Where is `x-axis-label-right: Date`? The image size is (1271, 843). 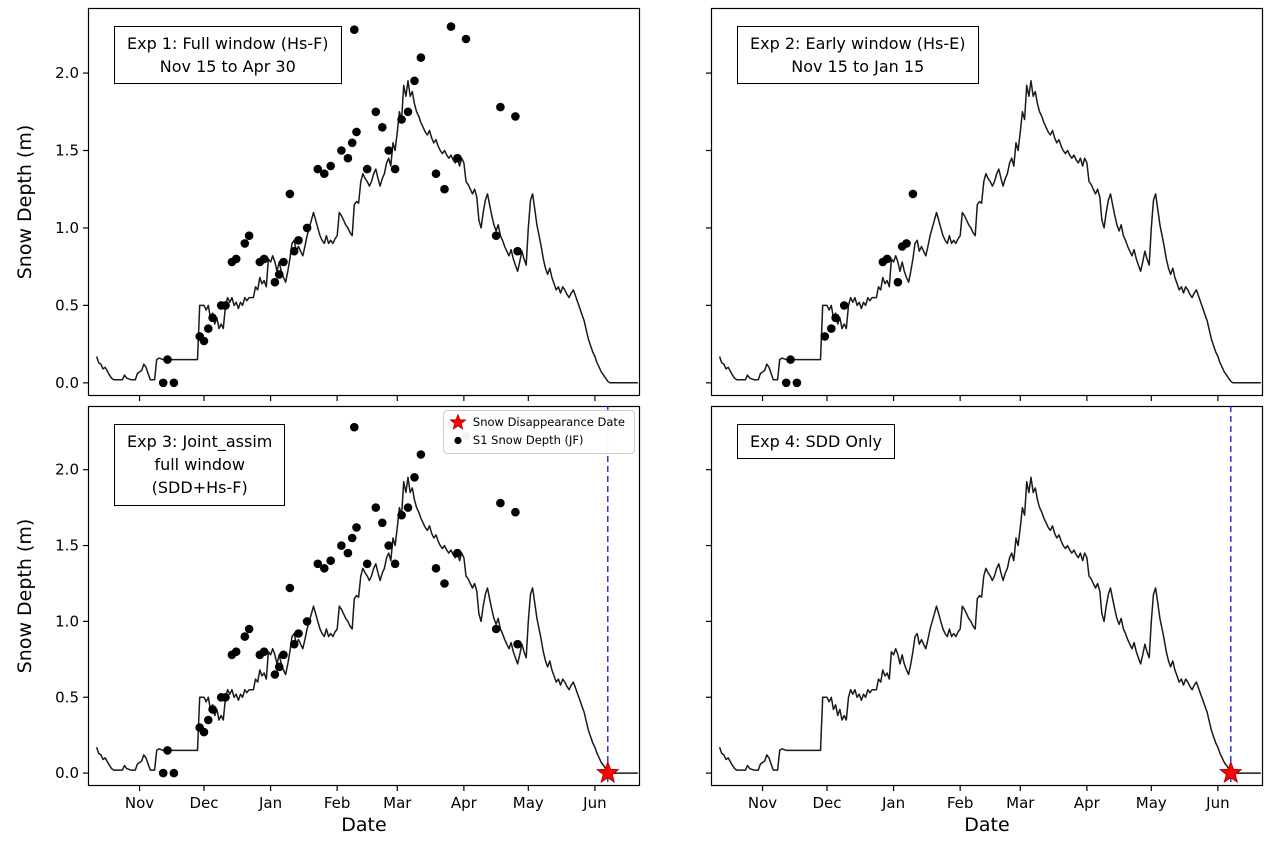
x-axis-label-right: Date is located at coordinates (987, 825).